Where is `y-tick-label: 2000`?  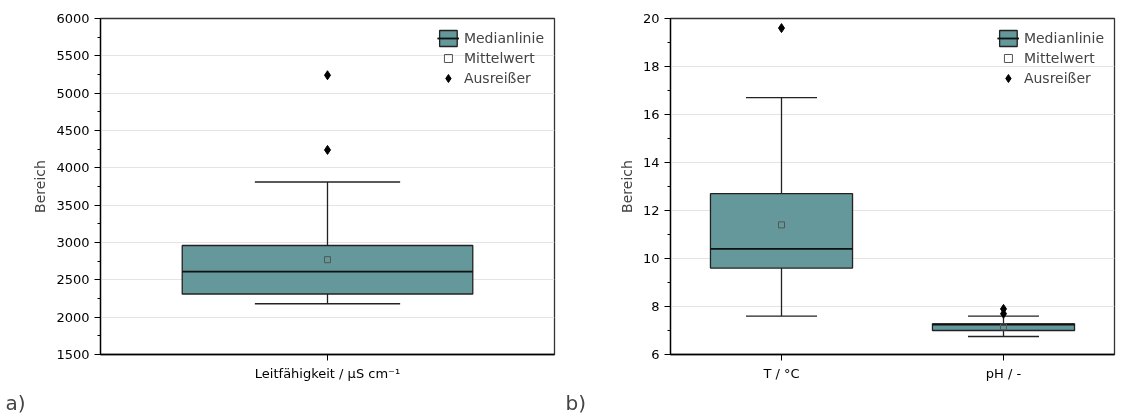
y-tick-label: 2000 is located at coordinates (73, 317).